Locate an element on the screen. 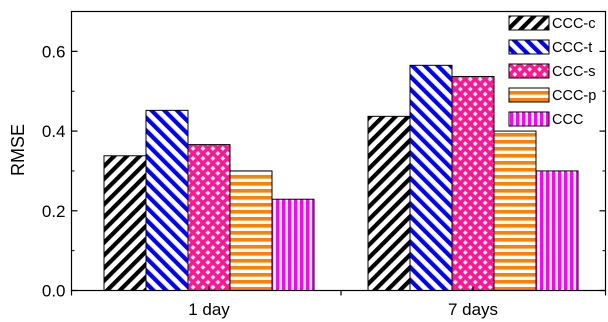 The height and width of the screenshot is (322, 608). bar-ccc-s-7-days is located at coordinates (473, 183).